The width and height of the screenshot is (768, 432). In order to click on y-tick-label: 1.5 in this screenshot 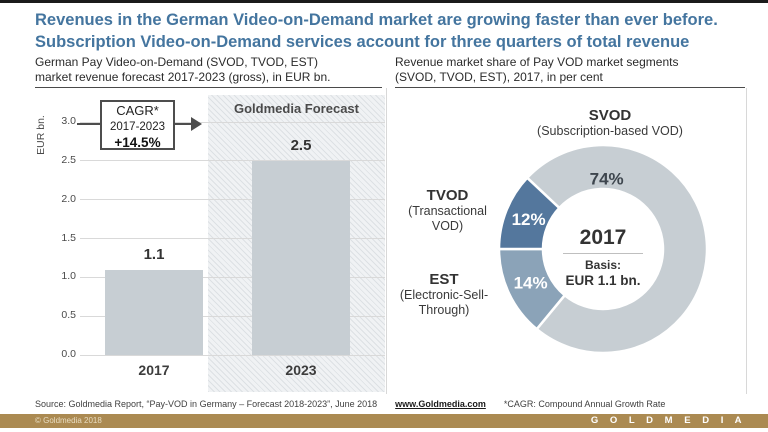, I will do `click(68, 237)`.